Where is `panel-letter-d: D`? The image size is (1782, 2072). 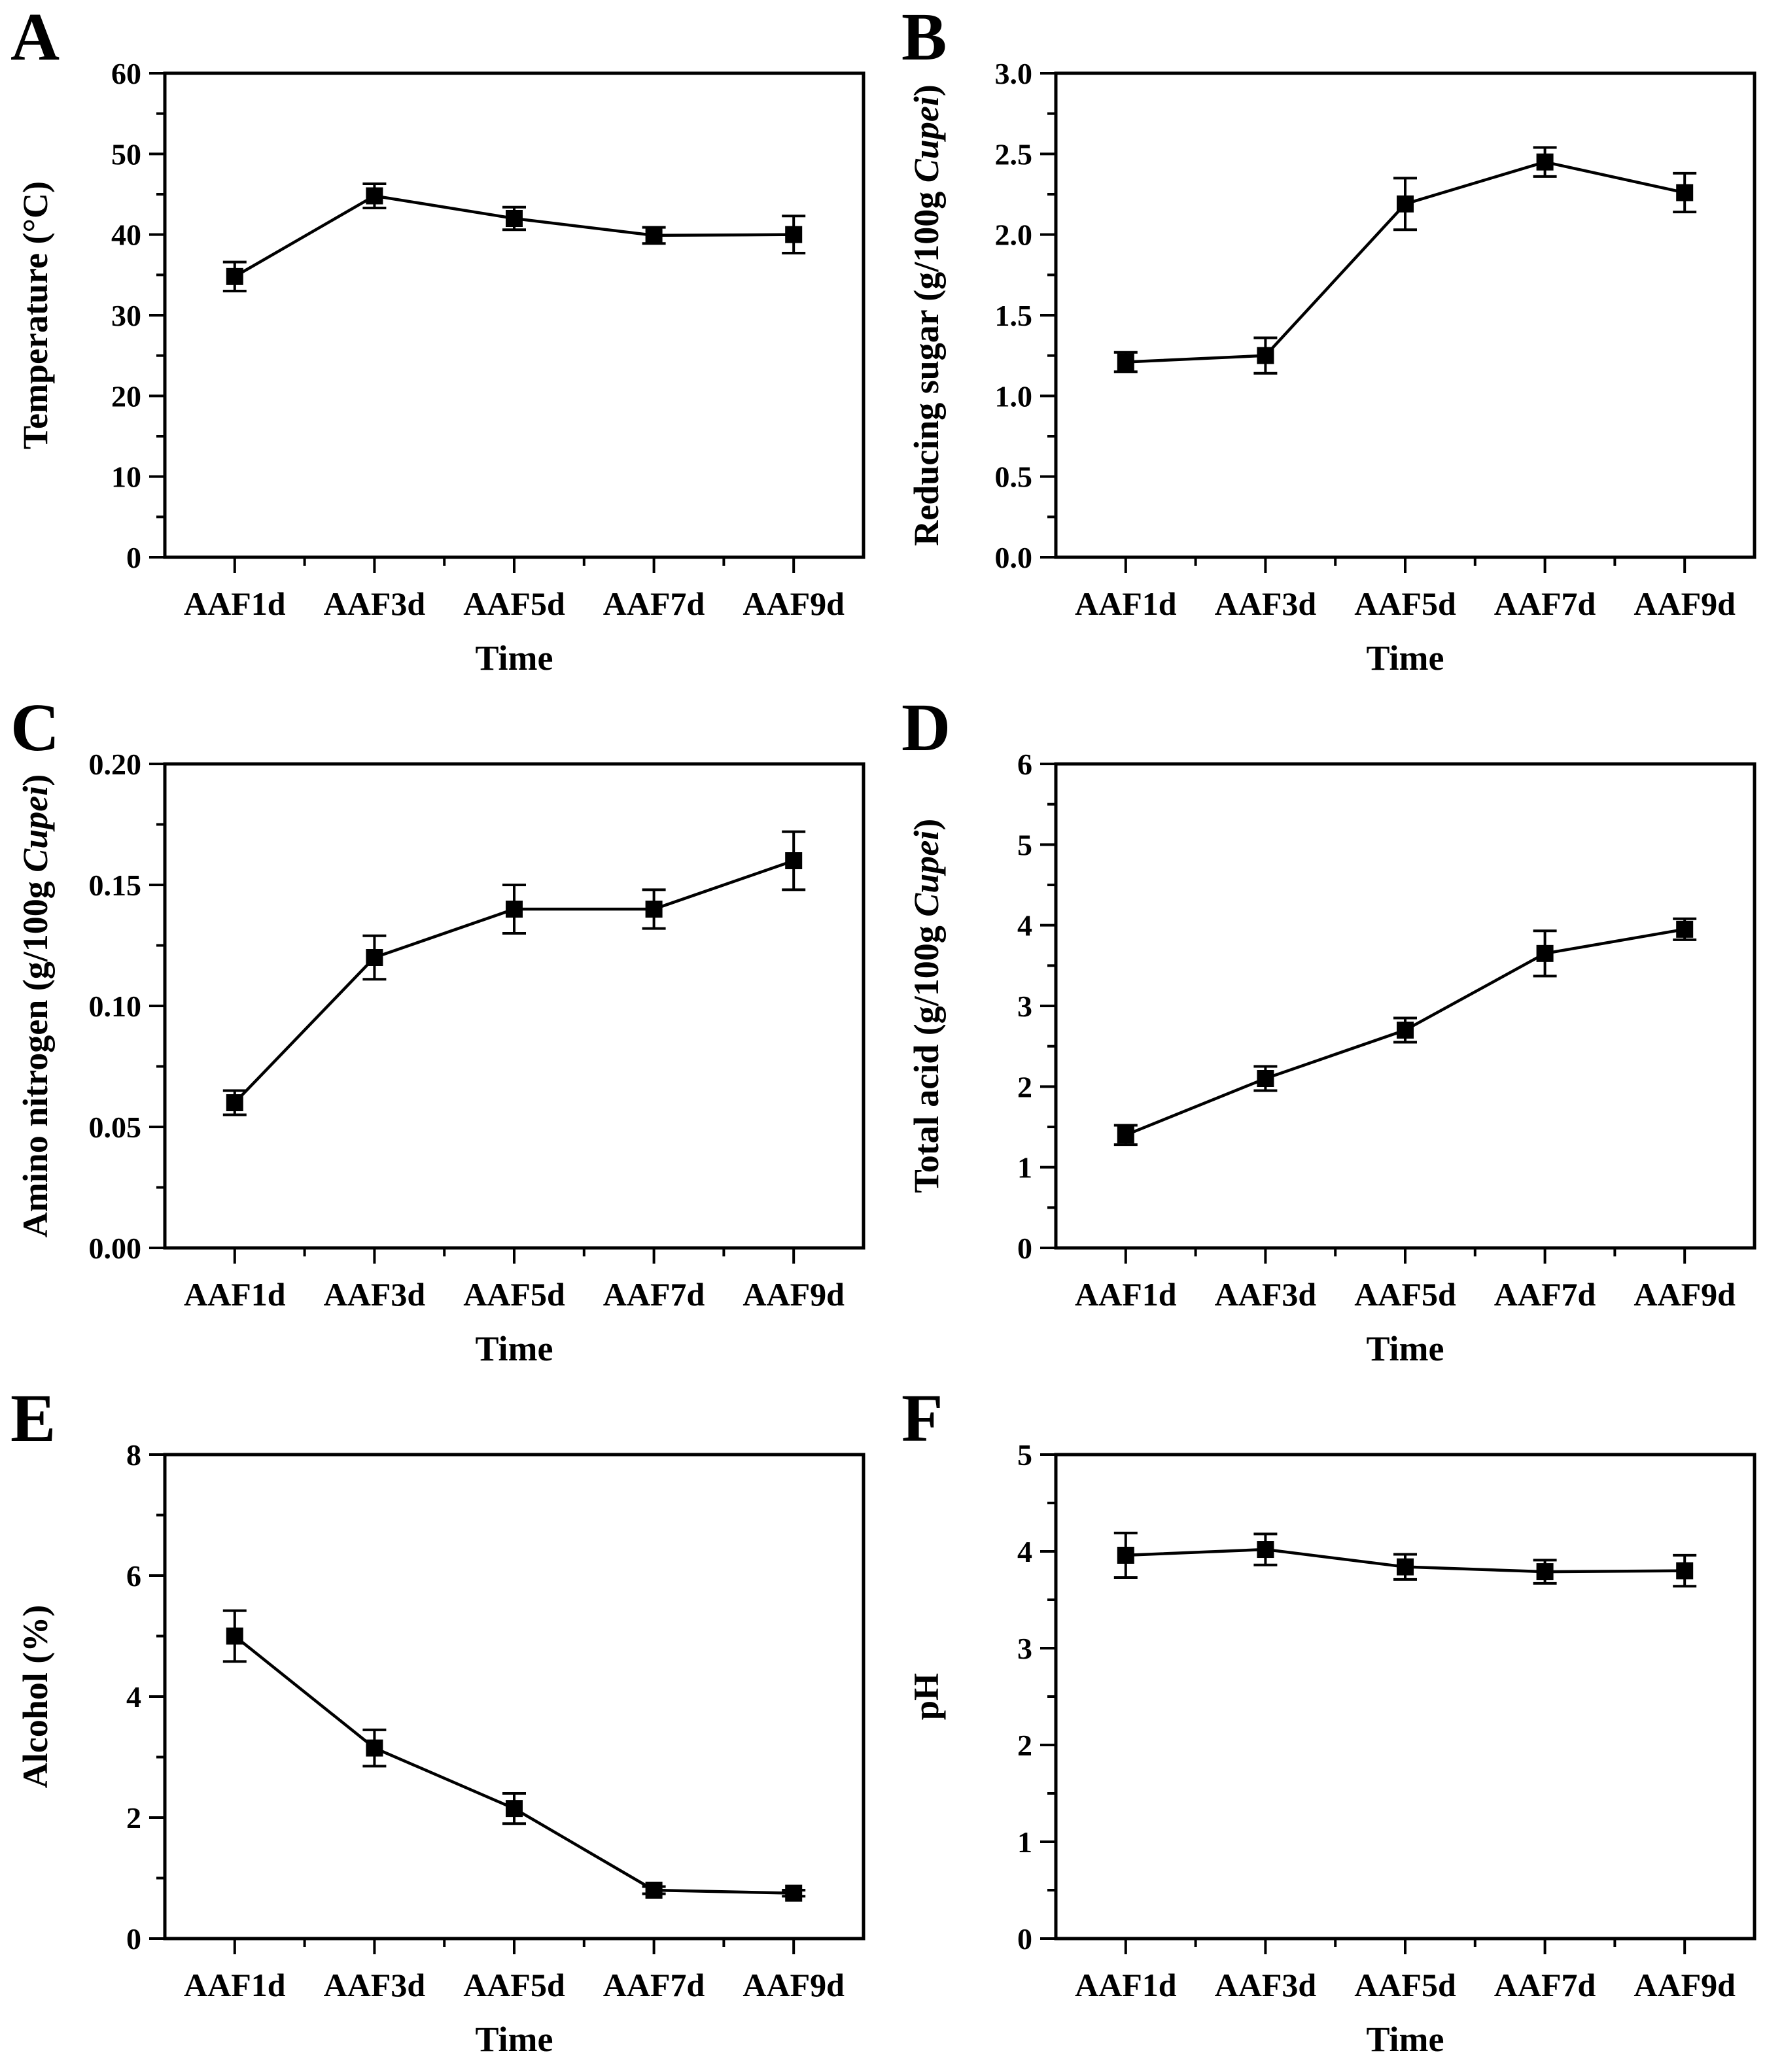 panel-letter-d: D is located at coordinates (926, 727).